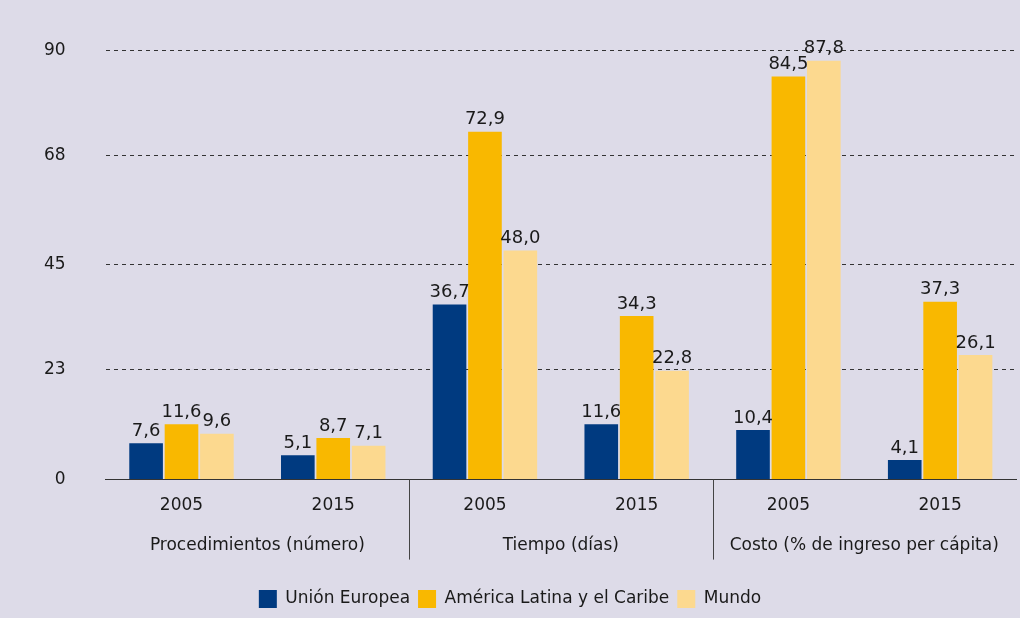 This screenshot has height=618, width=1020. I want to click on data-label: 5,1, so click(298, 441).